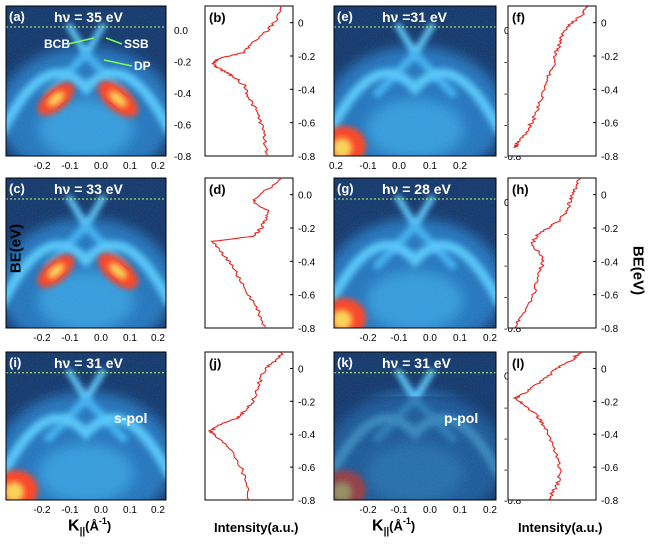 Image resolution: width=654 pixels, height=548 pixels. Describe the element at coordinates (102, 521) in the screenshot. I see `k-unit-exp: -1` at that location.